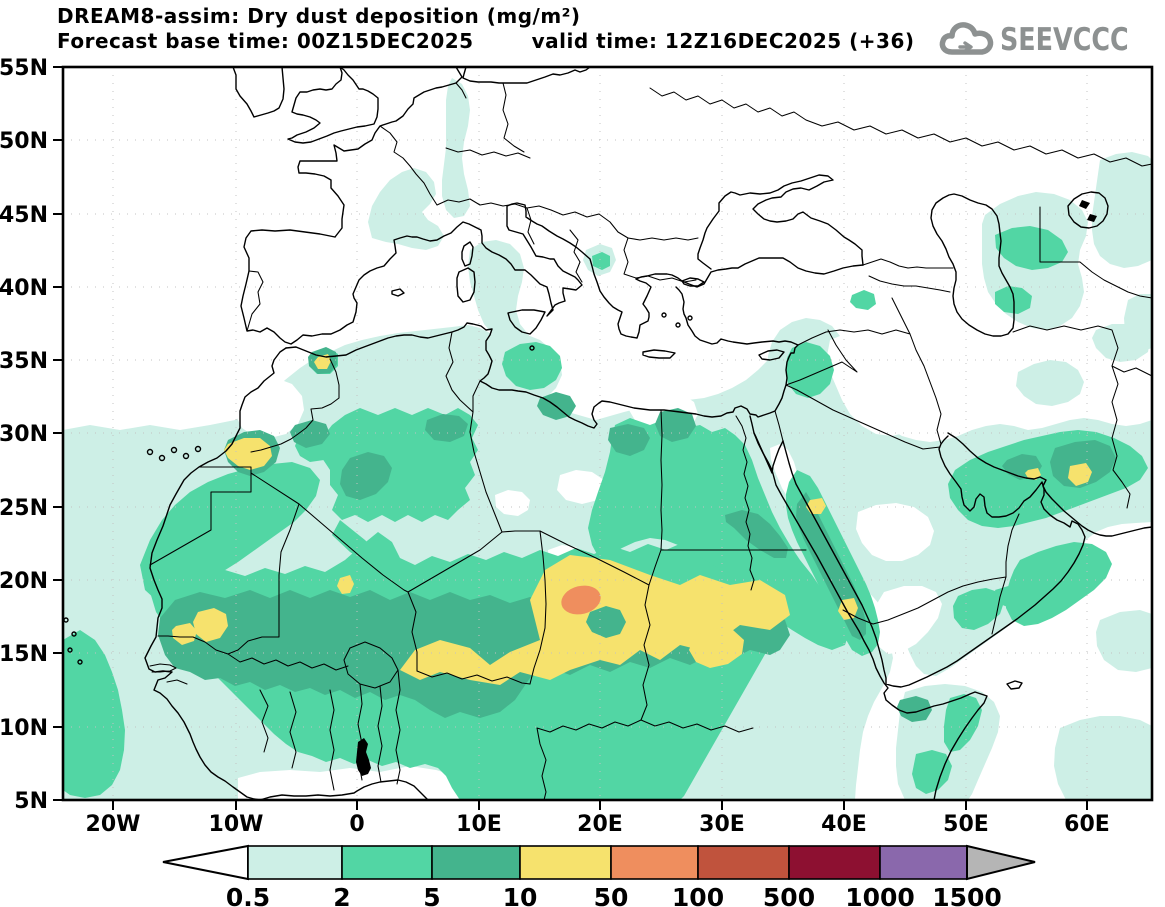  What do you see at coordinates (581, 600) in the screenshot?
I see `contour-fill-level5` at bounding box center [581, 600].